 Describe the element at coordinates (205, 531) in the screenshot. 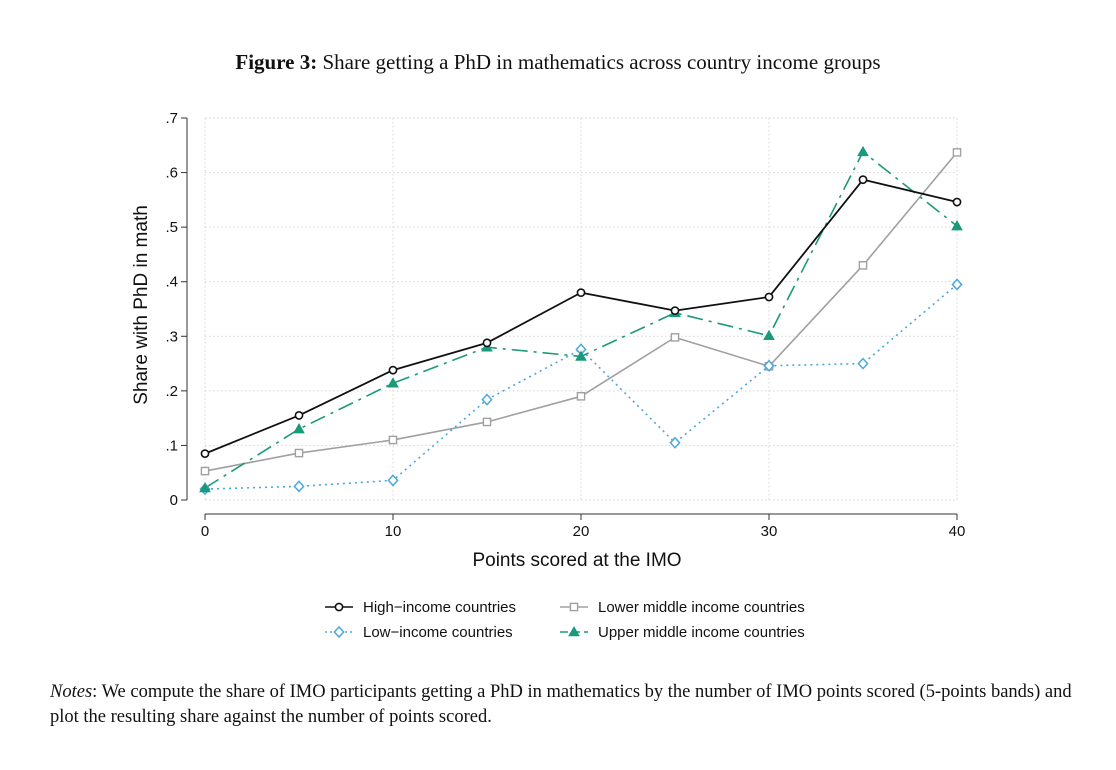

I see `x-tick-label: 0` at that location.